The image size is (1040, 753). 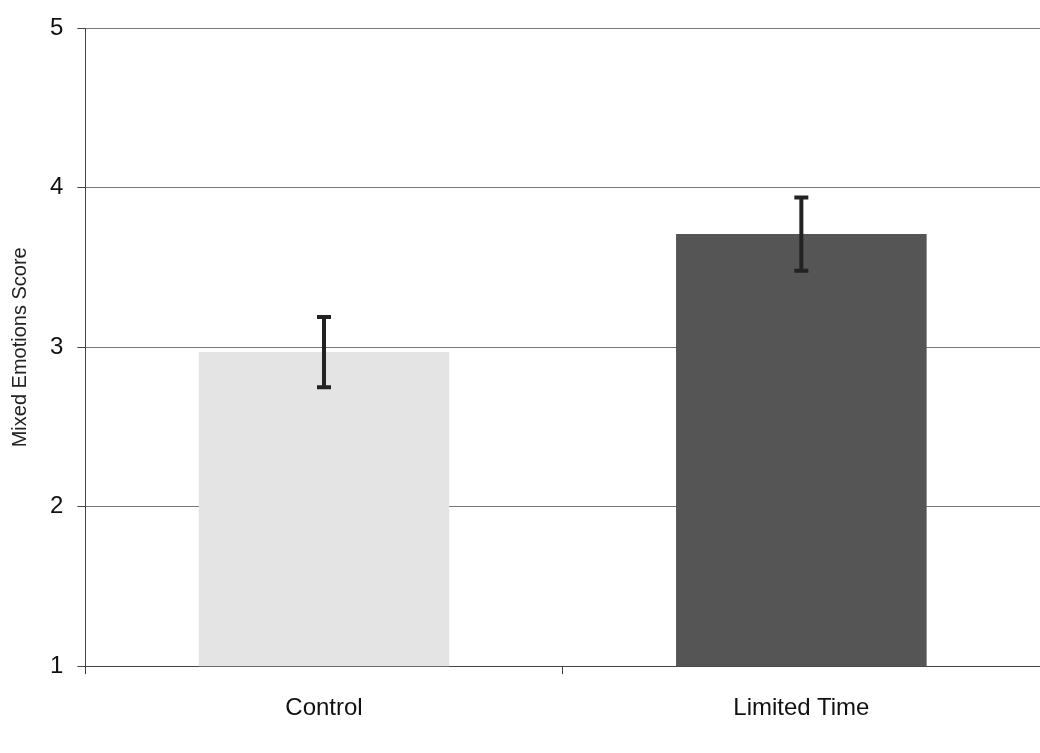 What do you see at coordinates (56, 345) in the screenshot?
I see `y-tick-label: 3` at bounding box center [56, 345].